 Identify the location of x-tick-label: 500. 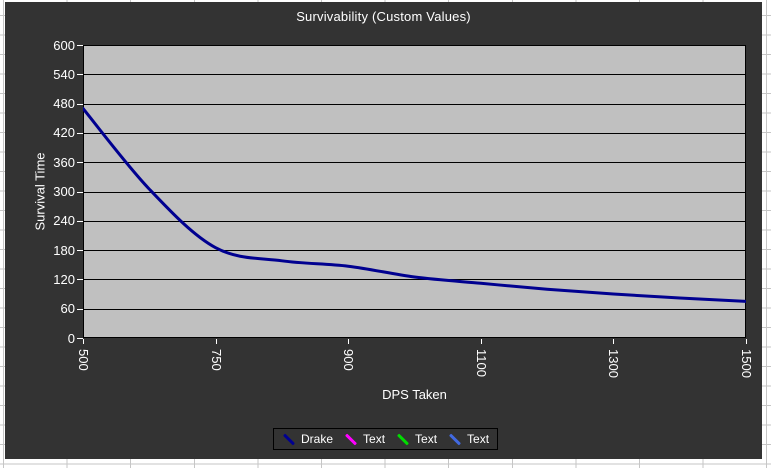
(83, 360).